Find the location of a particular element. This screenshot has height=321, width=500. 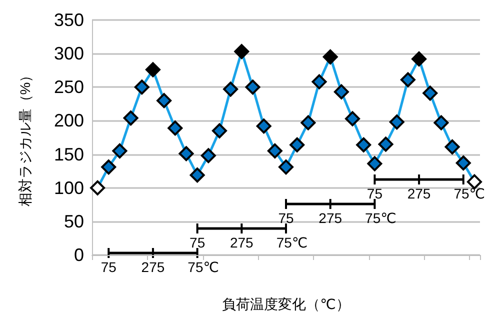

y-tick-label: 100 is located at coordinates (69, 188).